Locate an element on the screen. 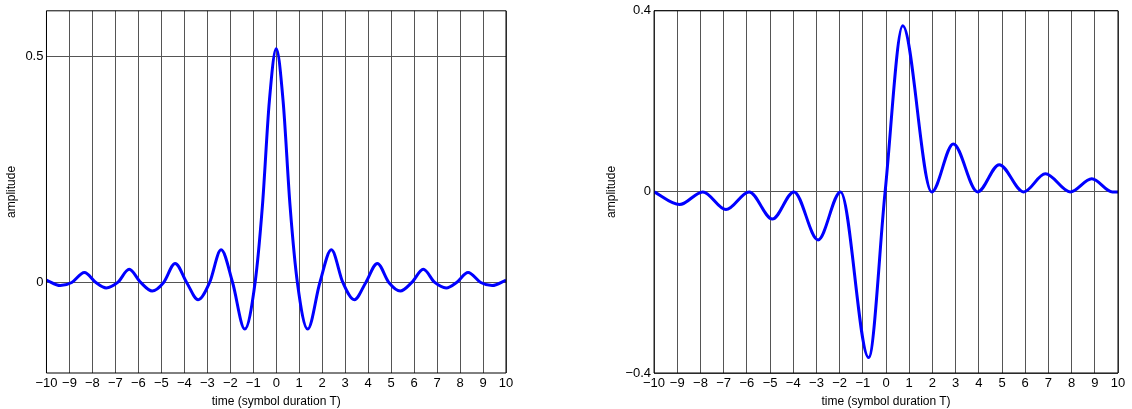  y-tick-label: −0.4 is located at coordinates (638, 372).